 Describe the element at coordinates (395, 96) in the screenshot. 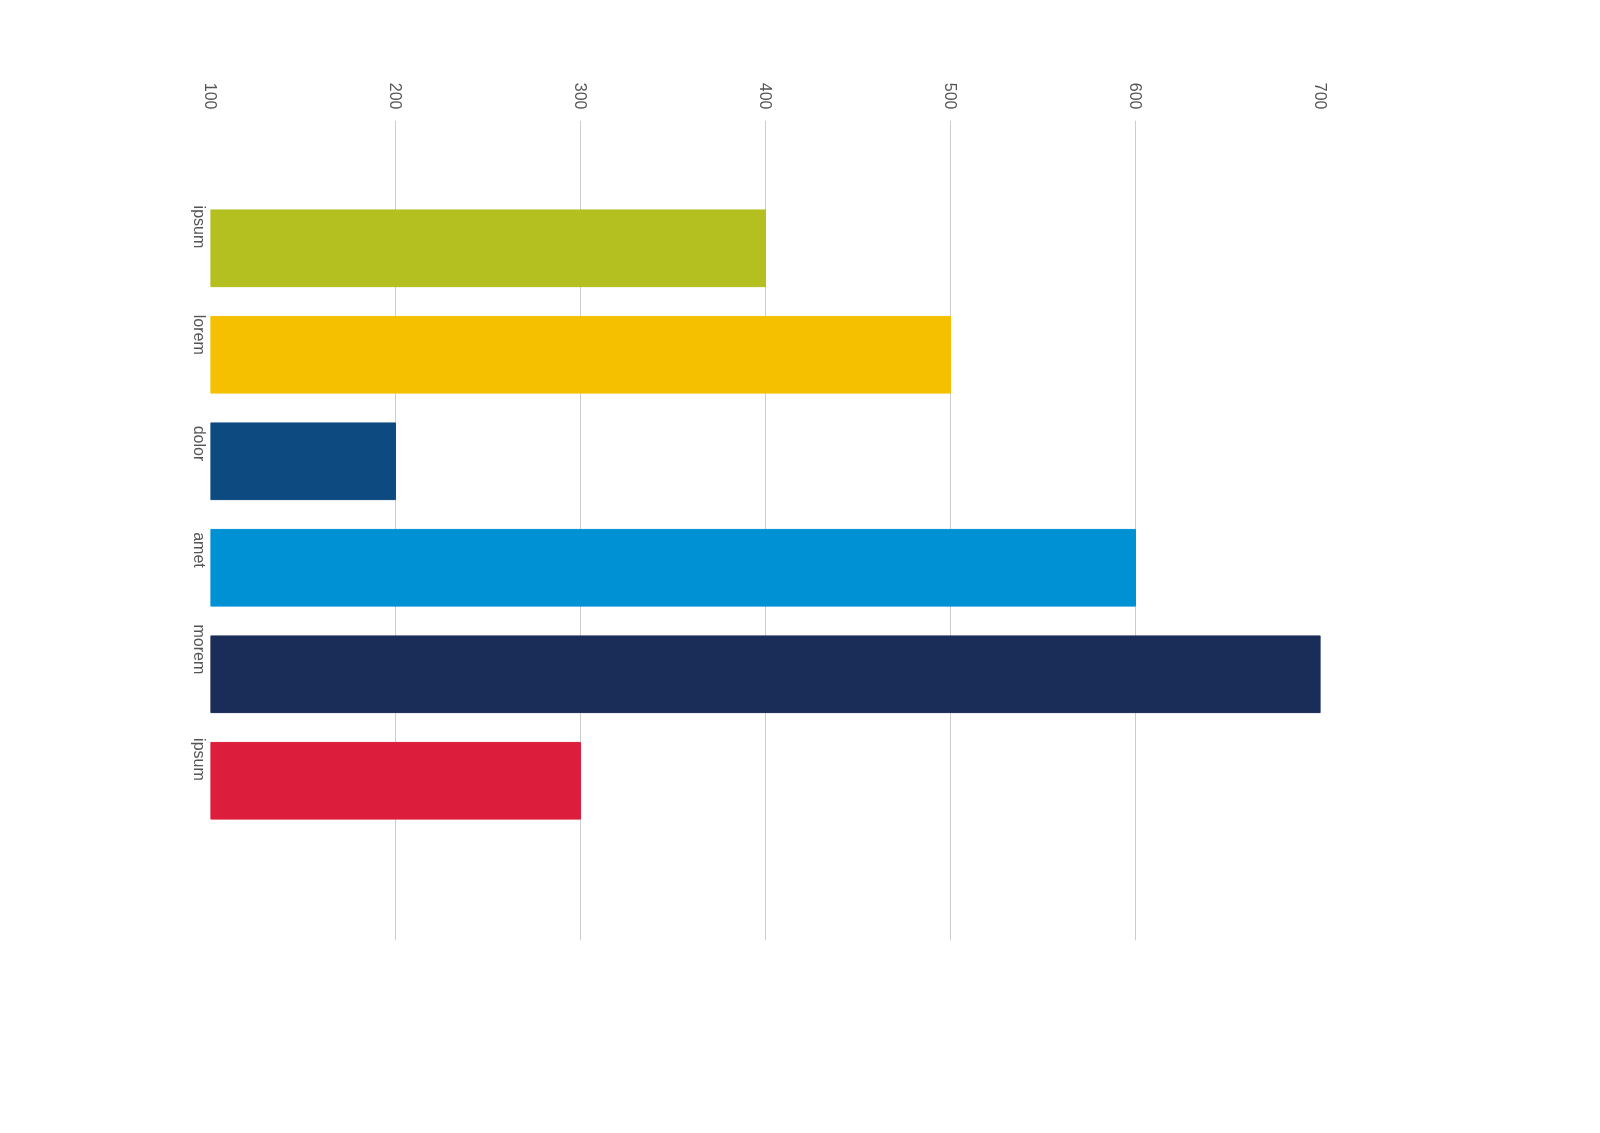

I see `x-tick-label: 200` at that location.